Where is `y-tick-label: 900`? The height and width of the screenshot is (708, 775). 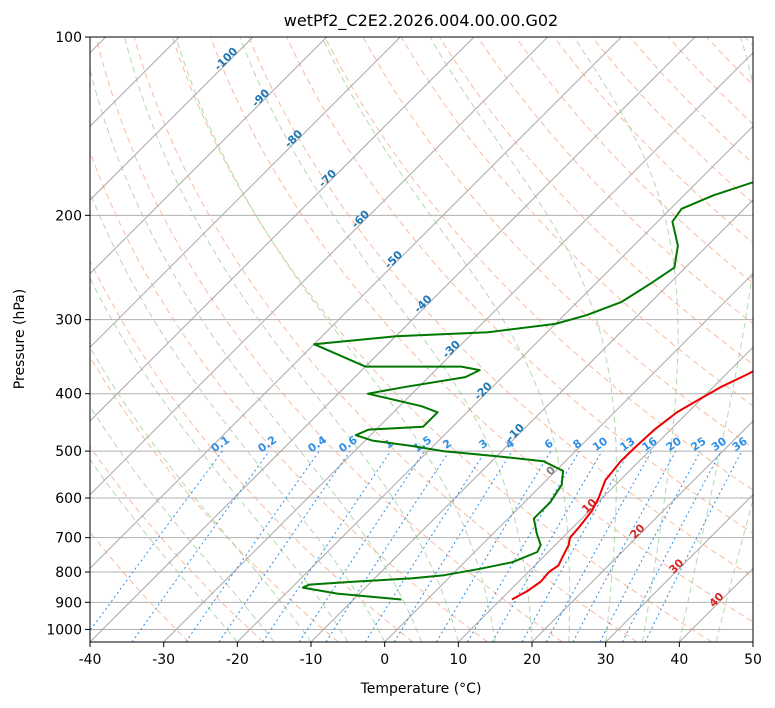
y-tick-label: 900 is located at coordinates (68, 603).